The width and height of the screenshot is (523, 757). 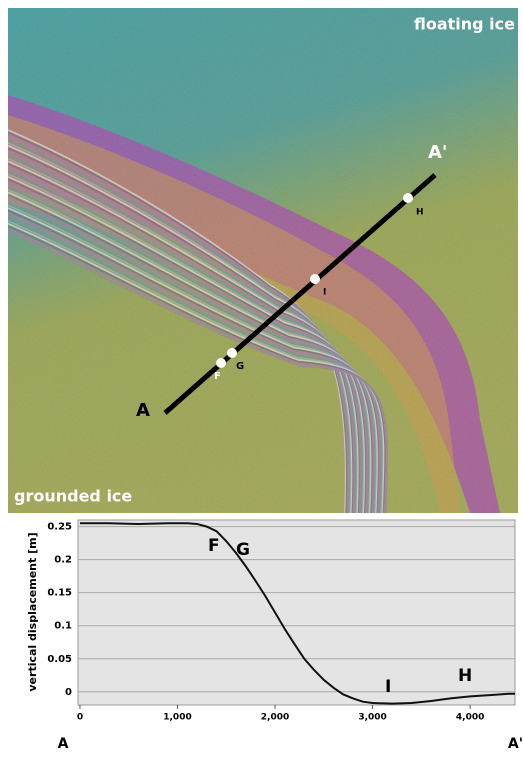 What do you see at coordinates (324, 293) in the screenshot?
I see `point-label: I` at bounding box center [324, 293].